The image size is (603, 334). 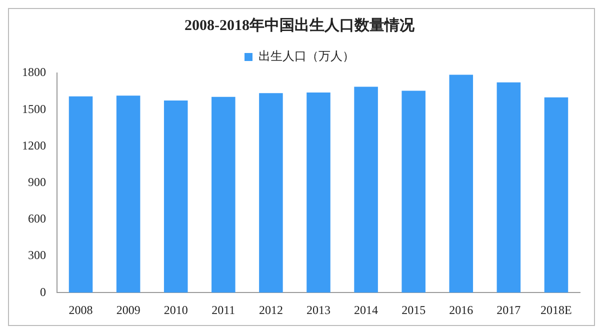 I want to click on x-tick-label: 2008, so click(x=80, y=309).